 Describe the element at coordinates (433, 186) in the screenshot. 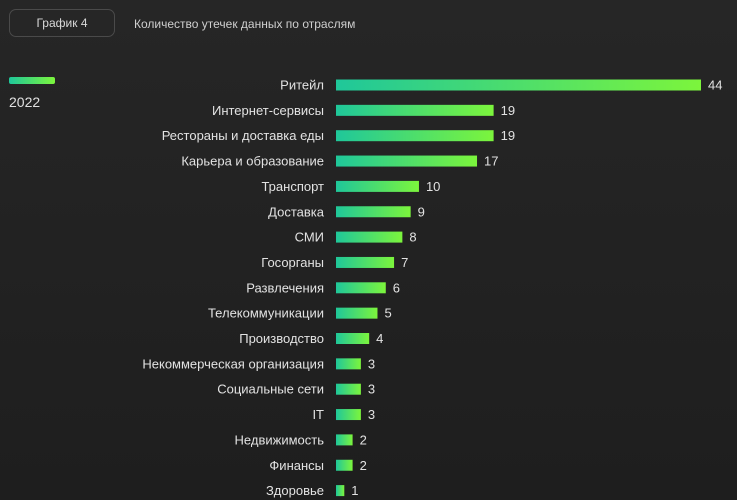

I see `value-label: 10` at that location.